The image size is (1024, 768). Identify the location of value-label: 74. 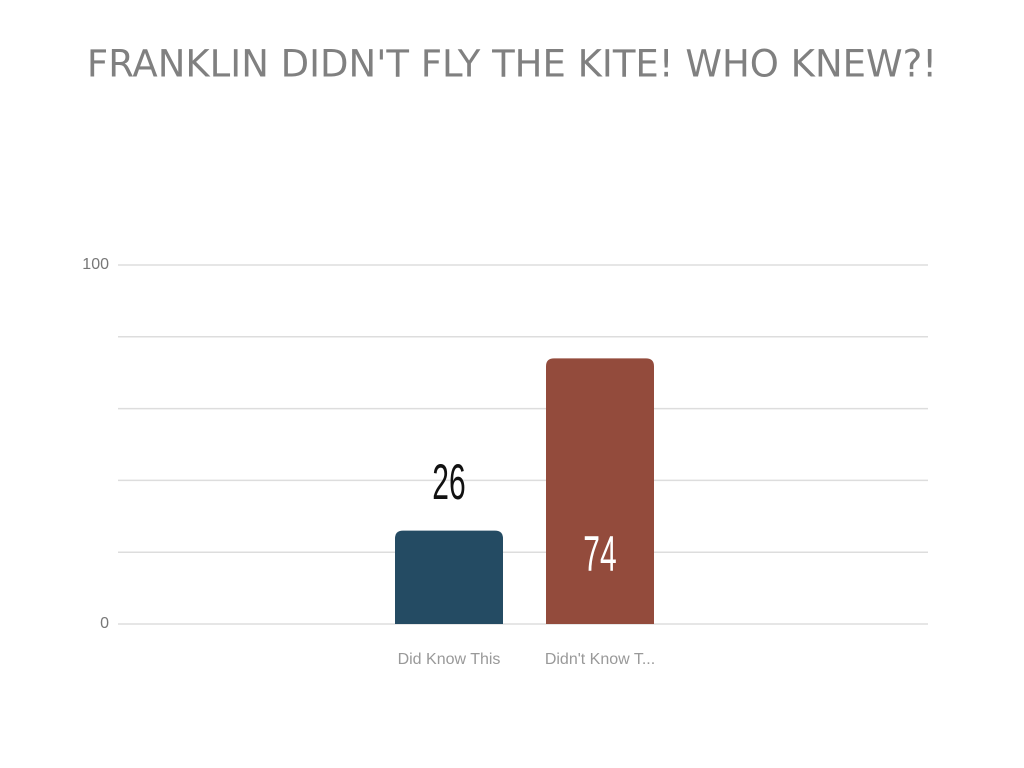
(599, 554).